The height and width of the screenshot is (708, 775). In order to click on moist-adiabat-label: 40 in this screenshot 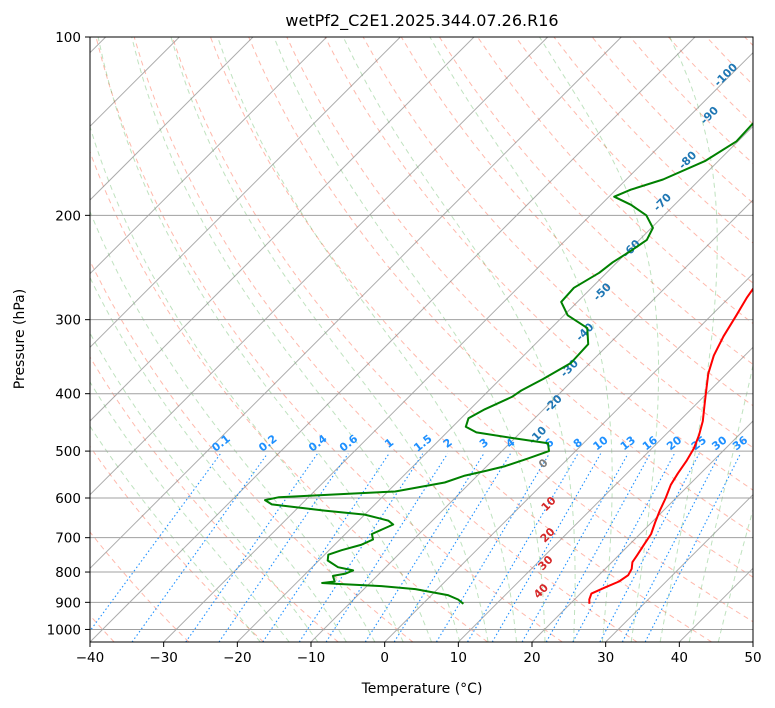, I will do `click(541, 591)`.